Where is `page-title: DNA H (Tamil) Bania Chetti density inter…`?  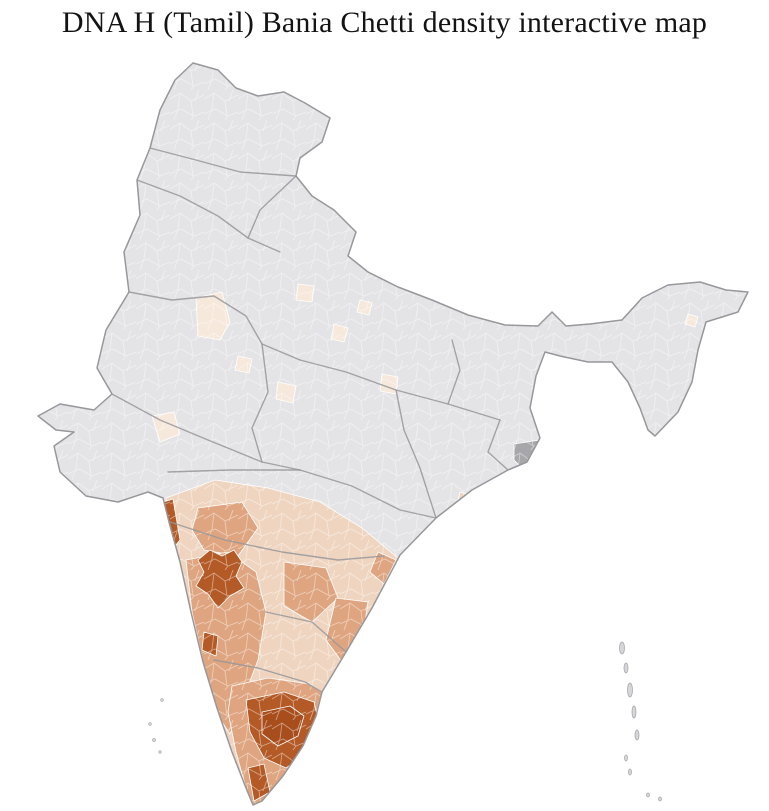
page-title: DNA H (Tamil) Bania Chetti density inter… is located at coordinates (384, 22).